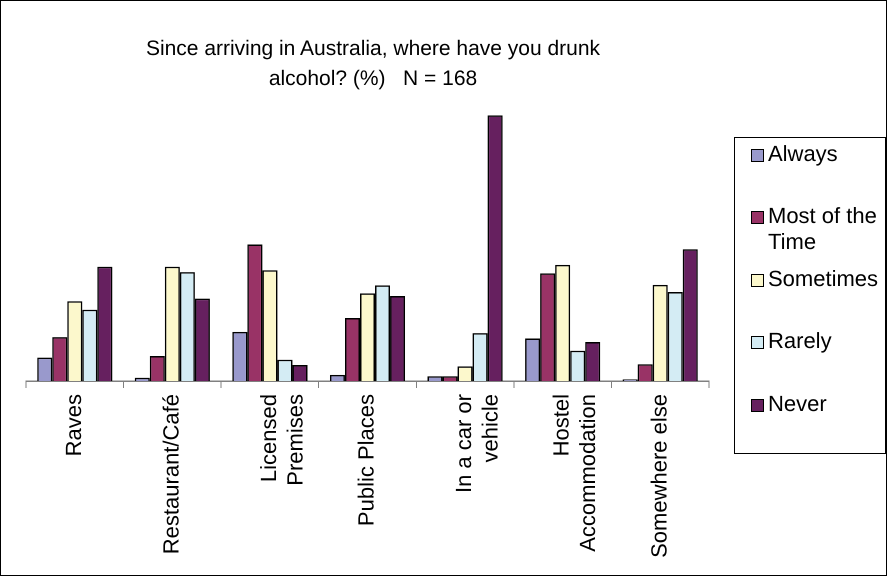 The height and width of the screenshot is (576, 887). I want to click on x-tick-label: Restaurant/Café, so click(171, 474).